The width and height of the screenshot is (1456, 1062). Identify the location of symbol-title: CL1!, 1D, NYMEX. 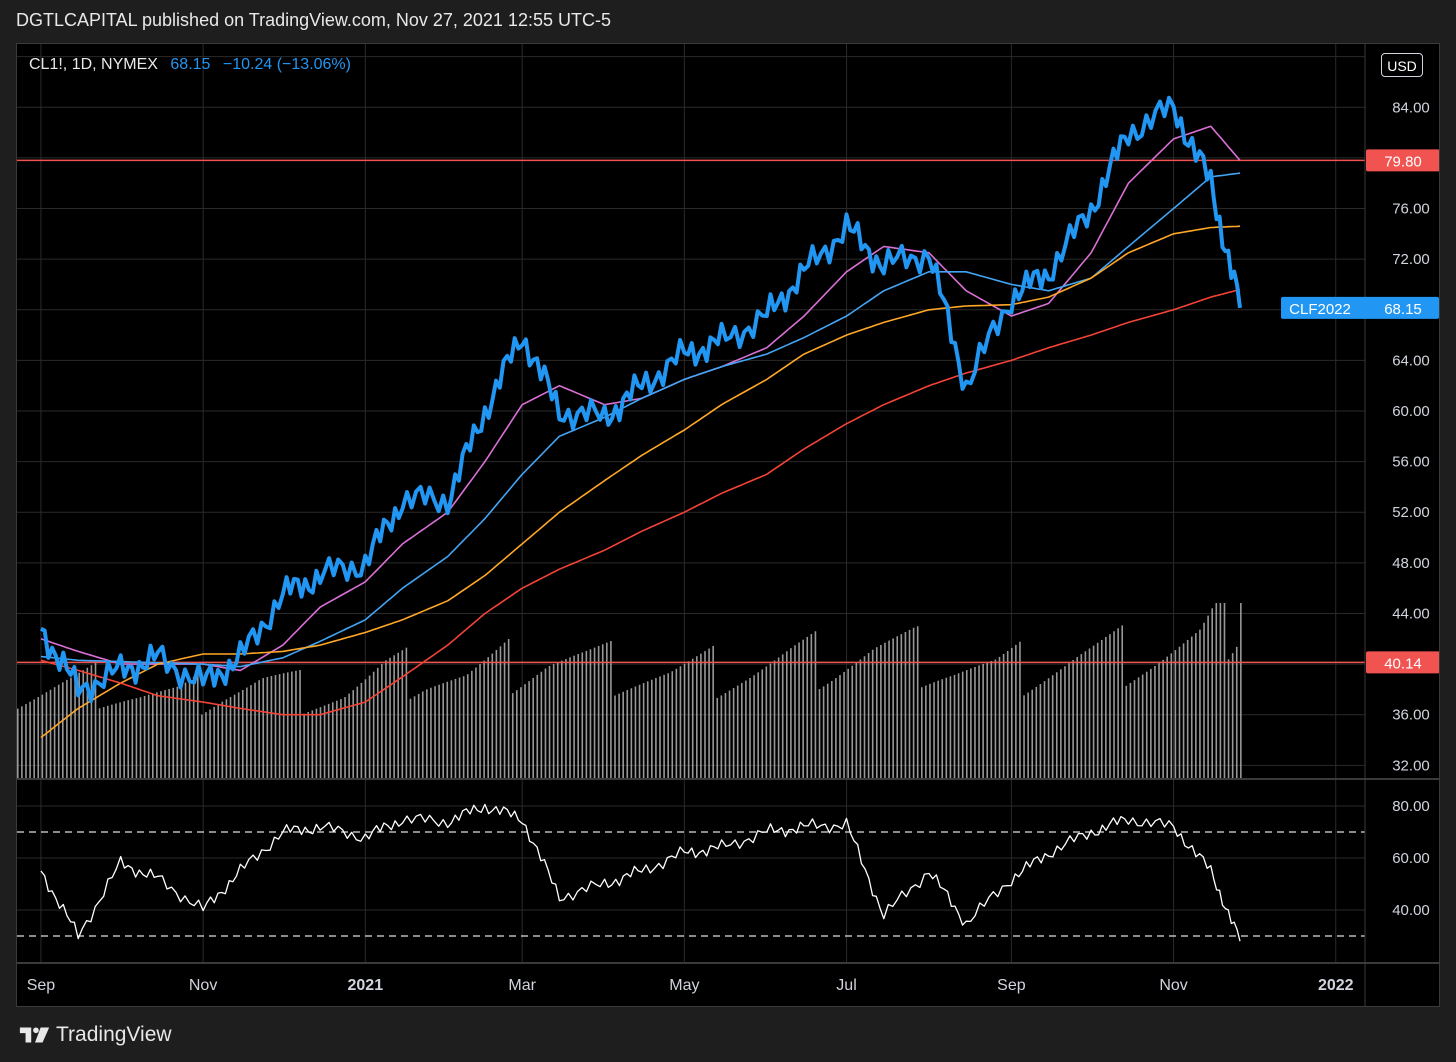
(93, 64).